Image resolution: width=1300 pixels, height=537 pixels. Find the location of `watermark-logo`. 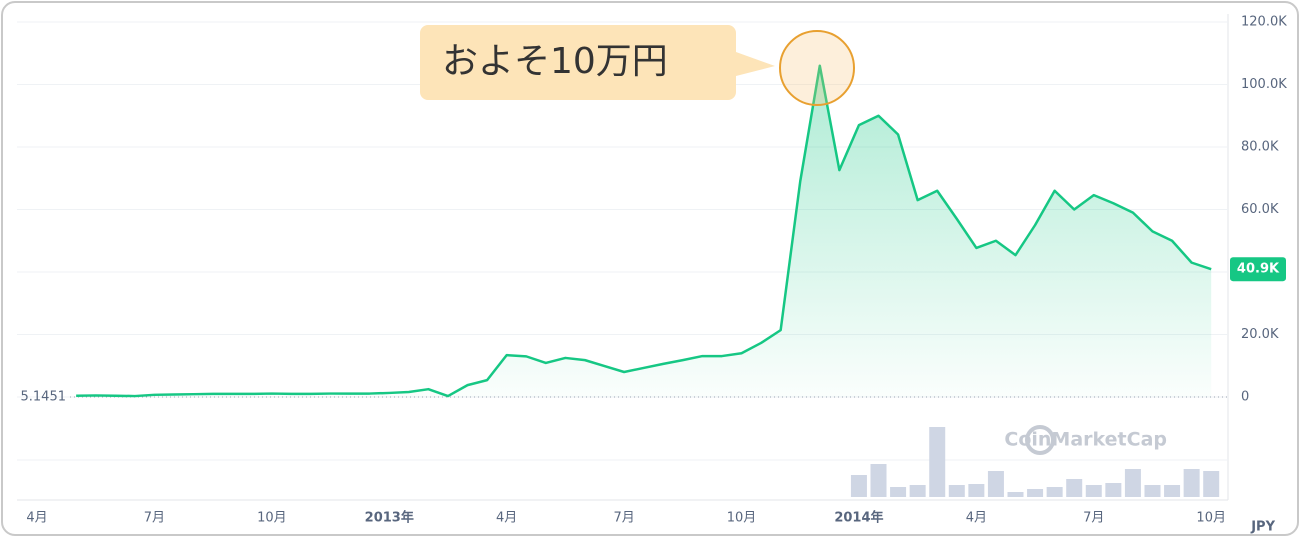

watermark-logo is located at coordinates (1040, 440).